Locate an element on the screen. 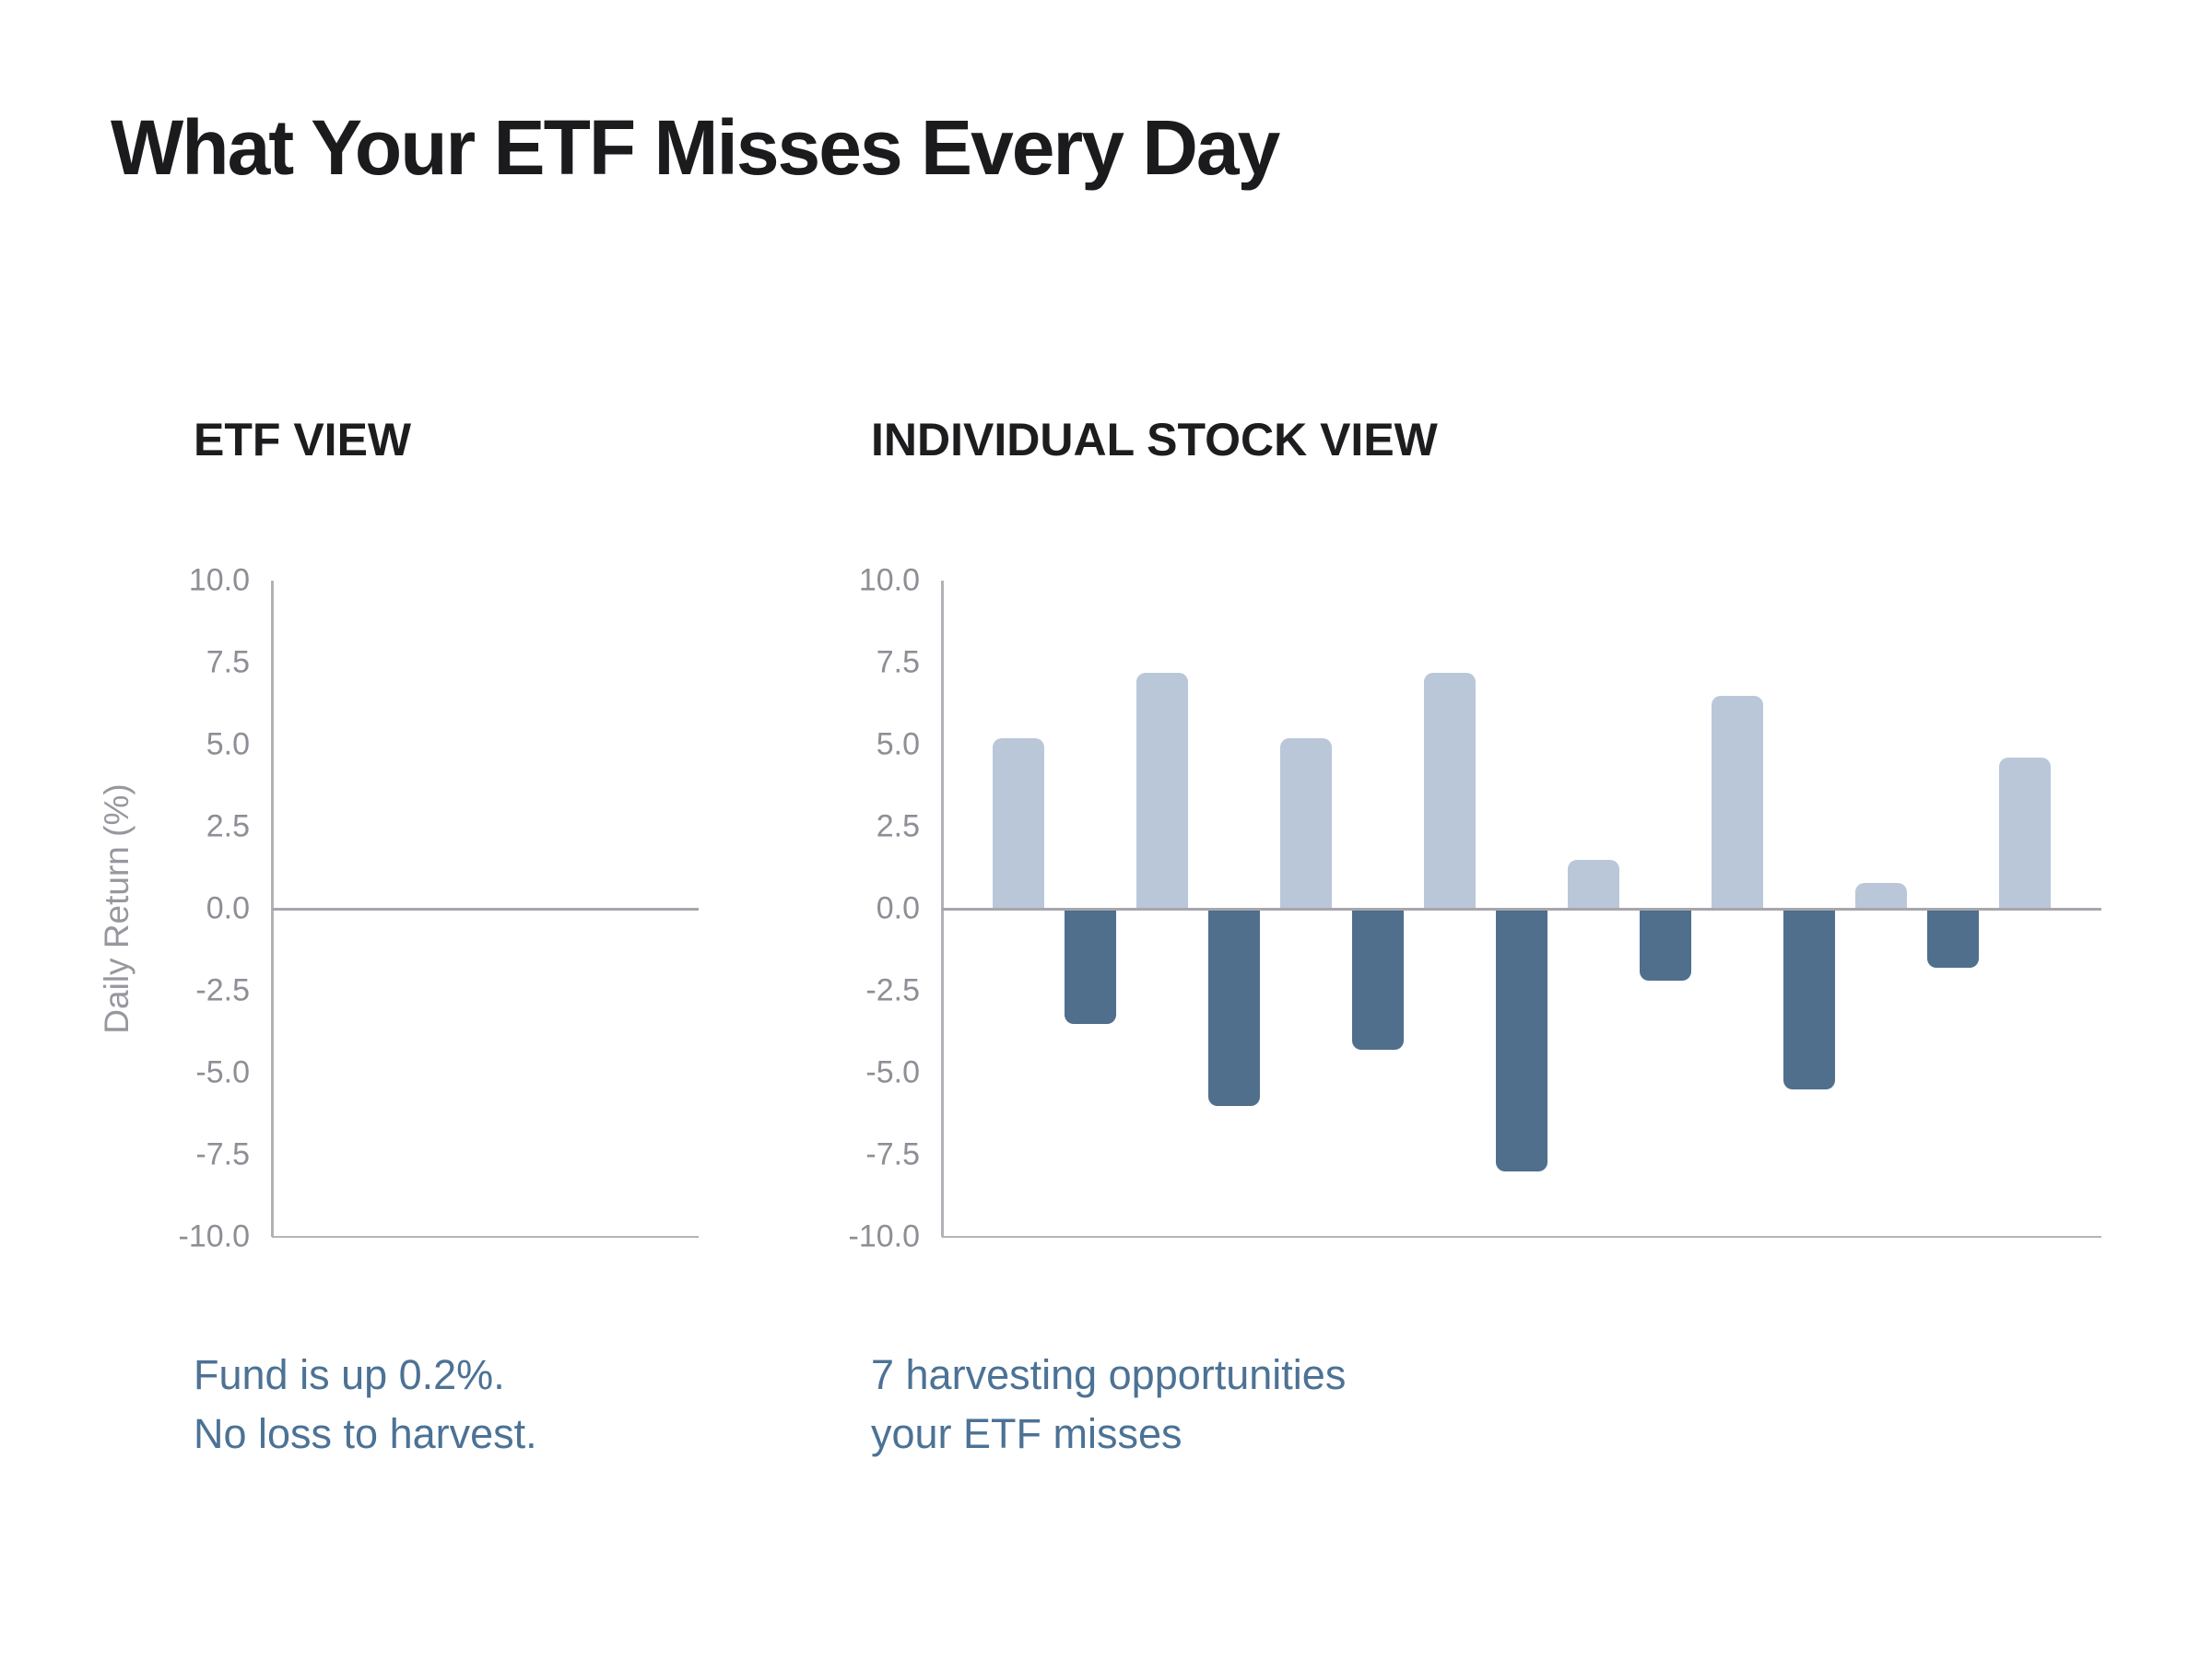 The height and width of the screenshot is (1659, 2212). stock-caption-line1: 7 harvesting opportunities is located at coordinates (1109, 1374).